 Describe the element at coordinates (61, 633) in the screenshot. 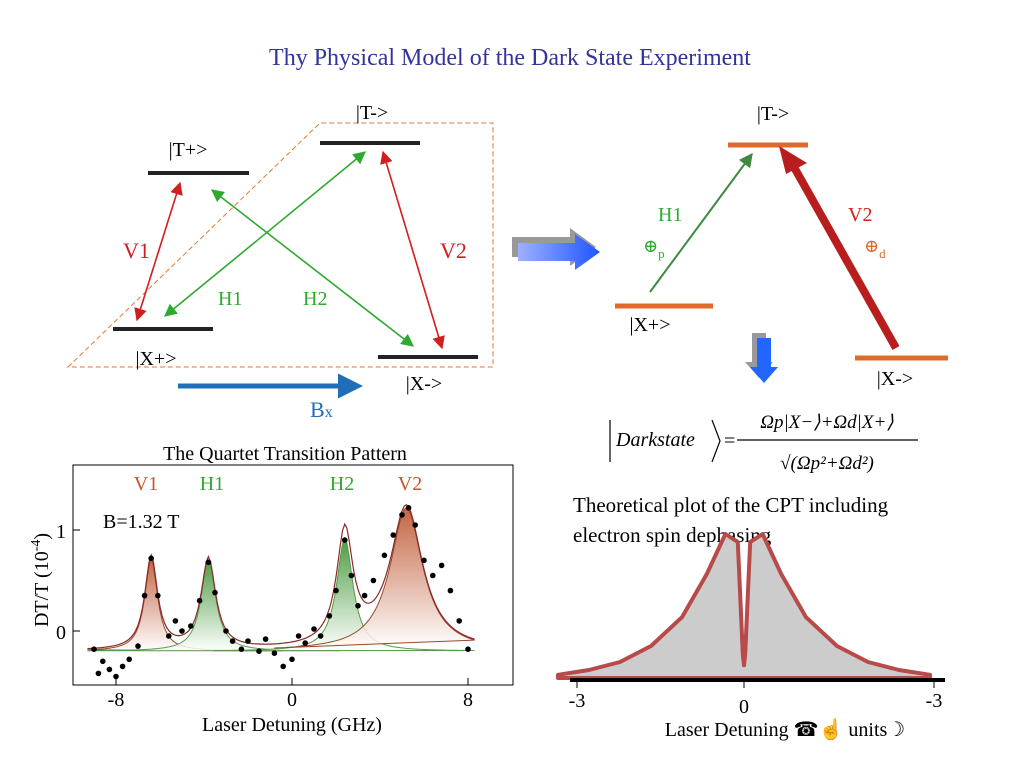

I see `ytick-label-0: 0` at that location.